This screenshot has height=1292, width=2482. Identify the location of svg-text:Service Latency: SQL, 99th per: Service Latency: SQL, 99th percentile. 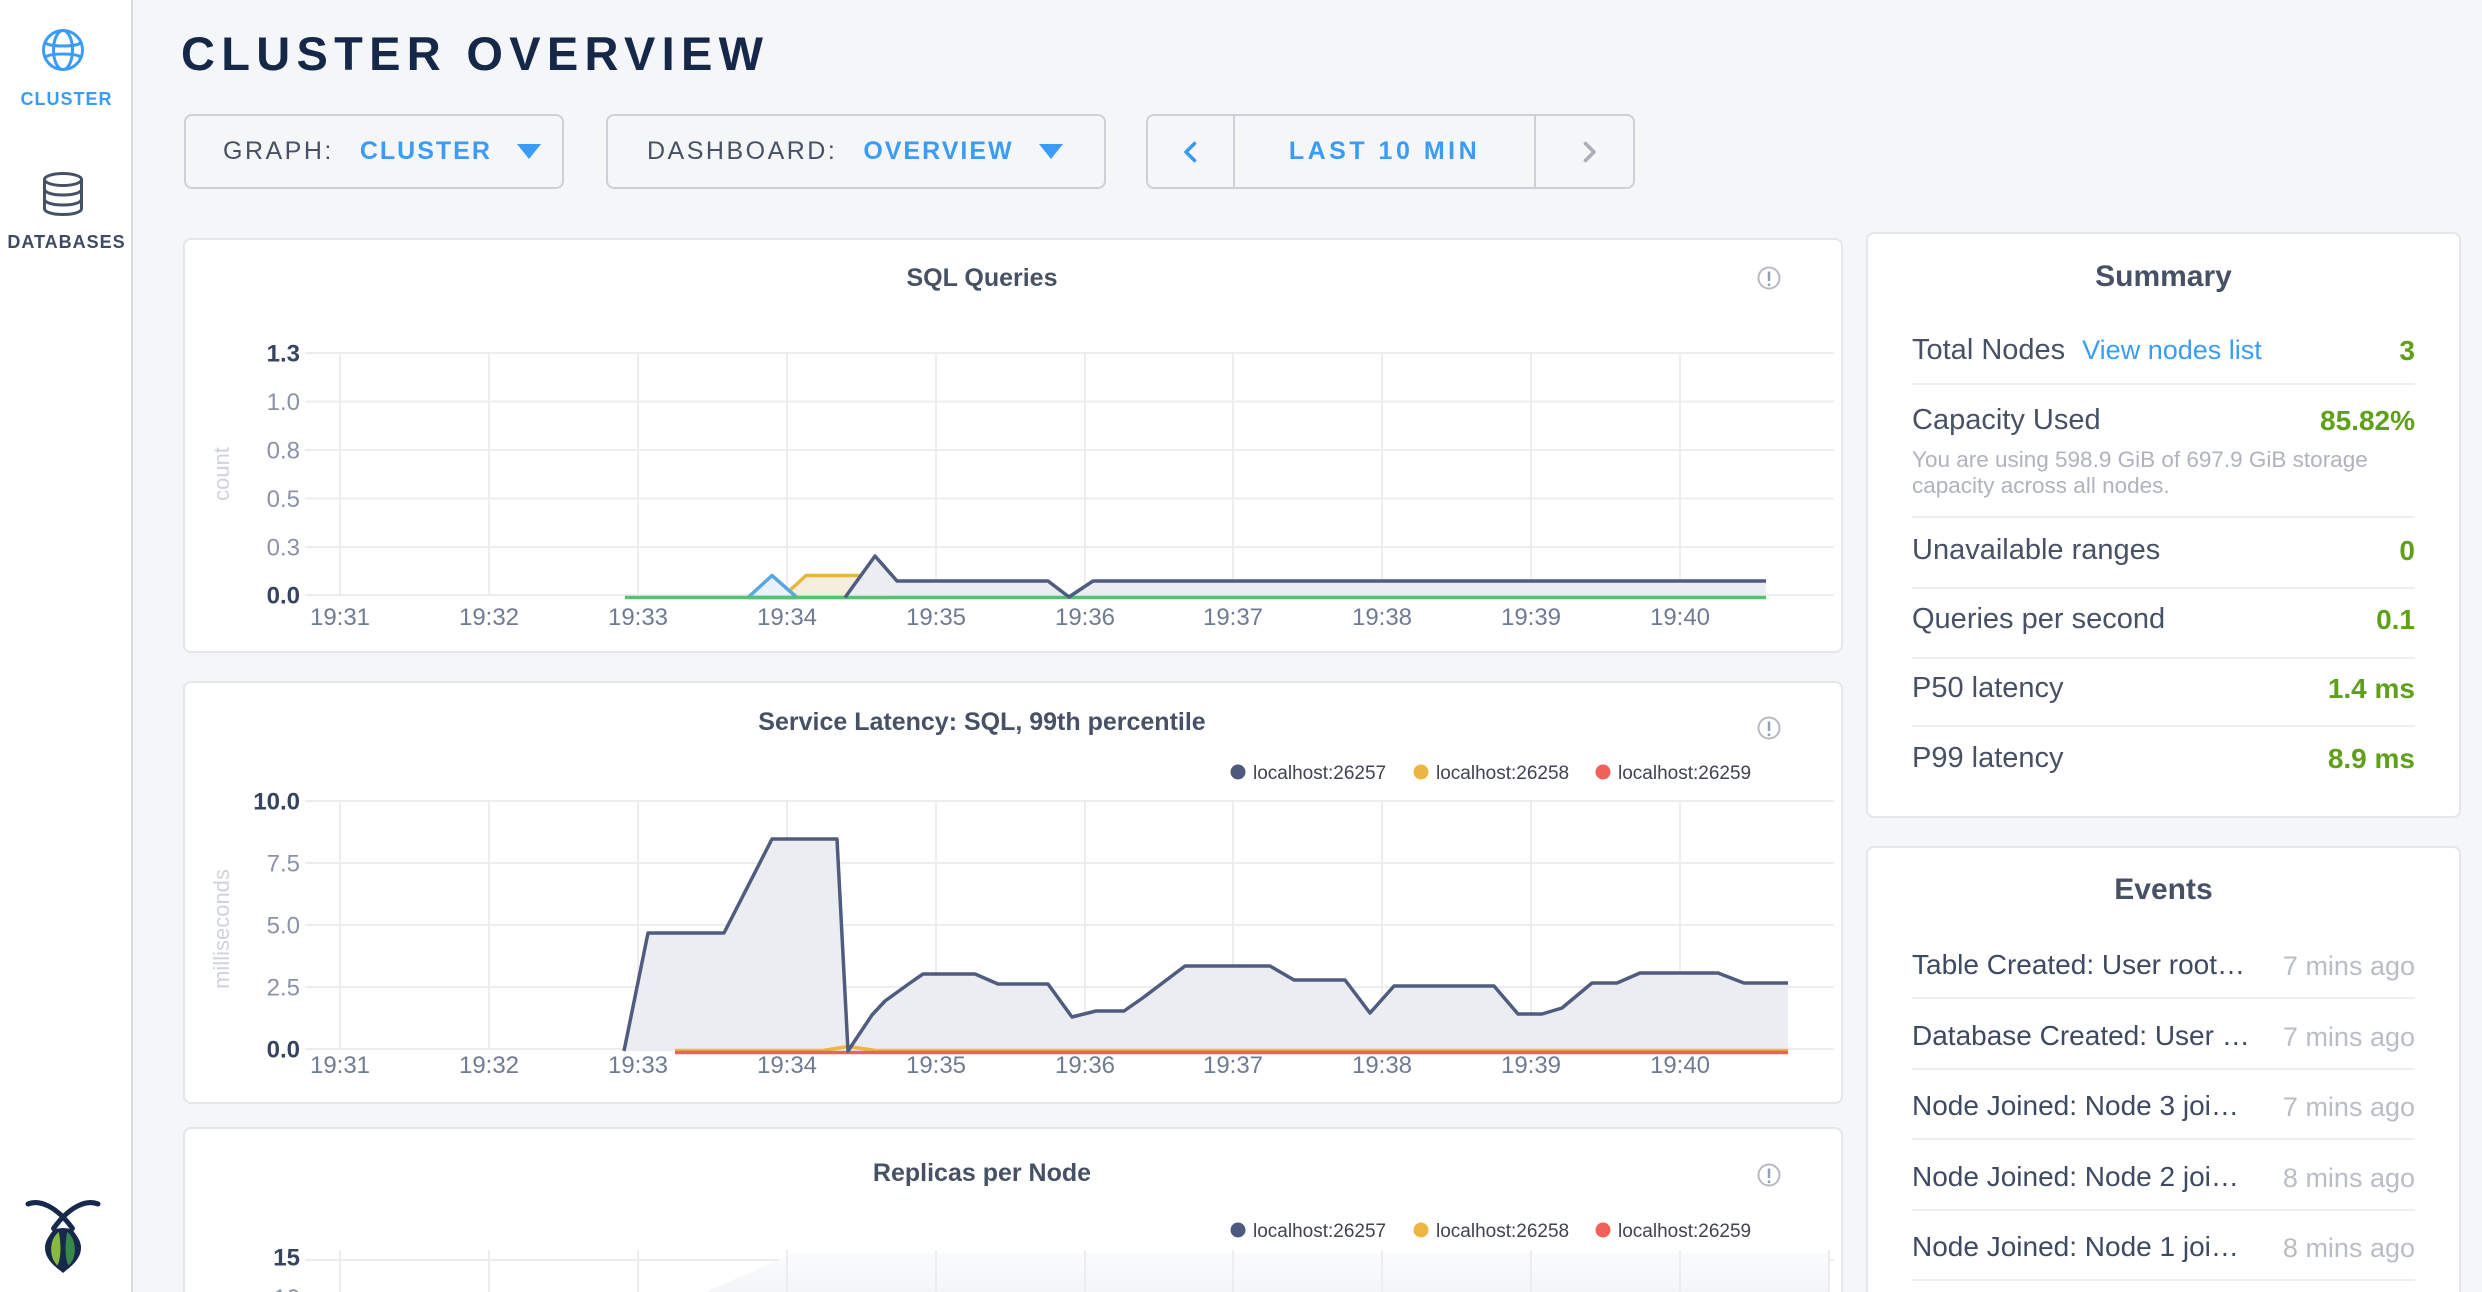
(981, 722).